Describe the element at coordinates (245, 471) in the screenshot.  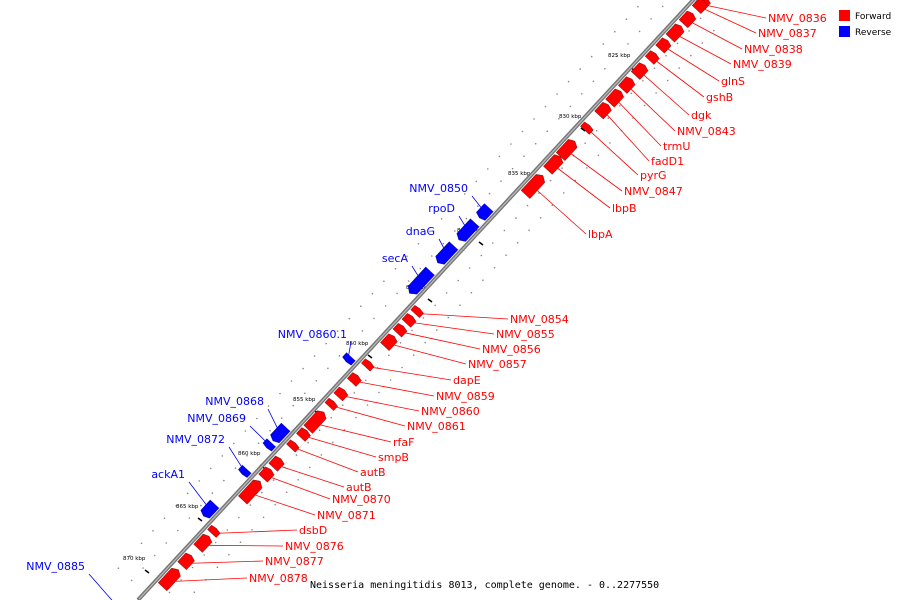
I see `gene-nmv-0872-feature` at that location.